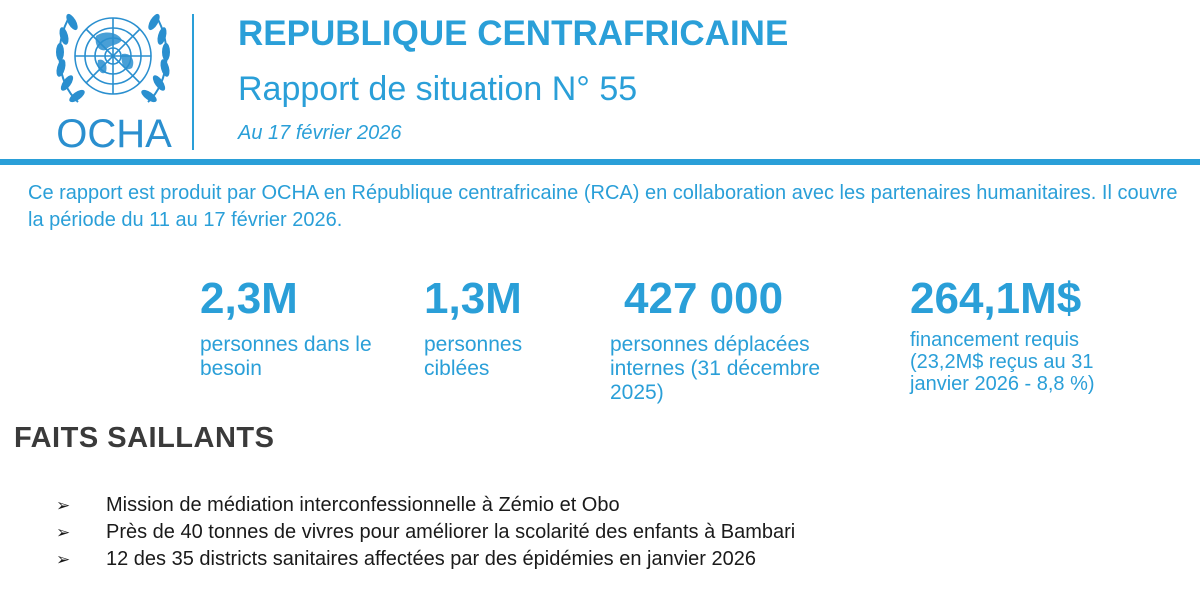  What do you see at coordinates (286, 356) in the screenshot?
I see `figure-label-in-need: personnes dans le besoin` at bounding box center [286, 356].